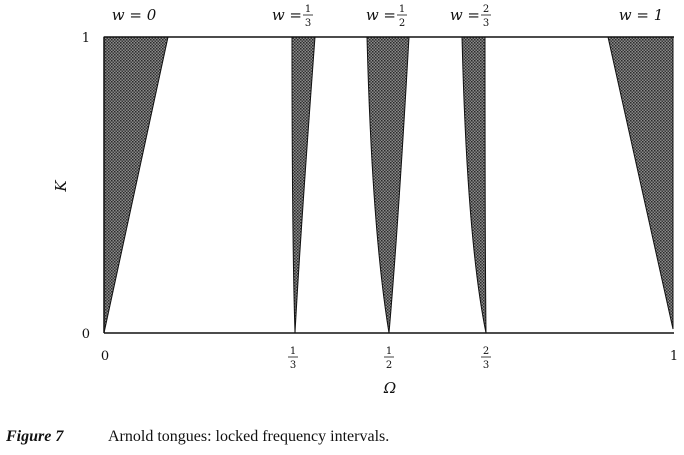 This screenshot has width=684, height=455. Describe the element at coordinates (474, 185) in the screenshot. I see `tongue-w-two-thirds` at that location.